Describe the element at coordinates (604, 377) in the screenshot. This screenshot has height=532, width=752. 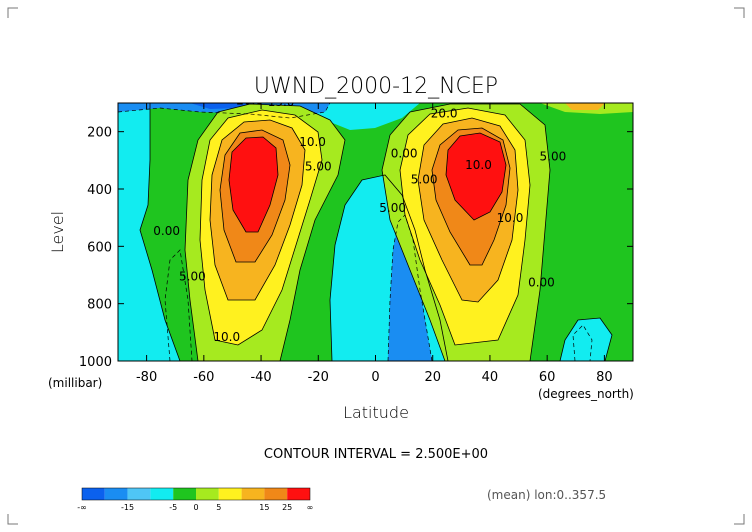
I see `x-tick-label: 80` at that location.